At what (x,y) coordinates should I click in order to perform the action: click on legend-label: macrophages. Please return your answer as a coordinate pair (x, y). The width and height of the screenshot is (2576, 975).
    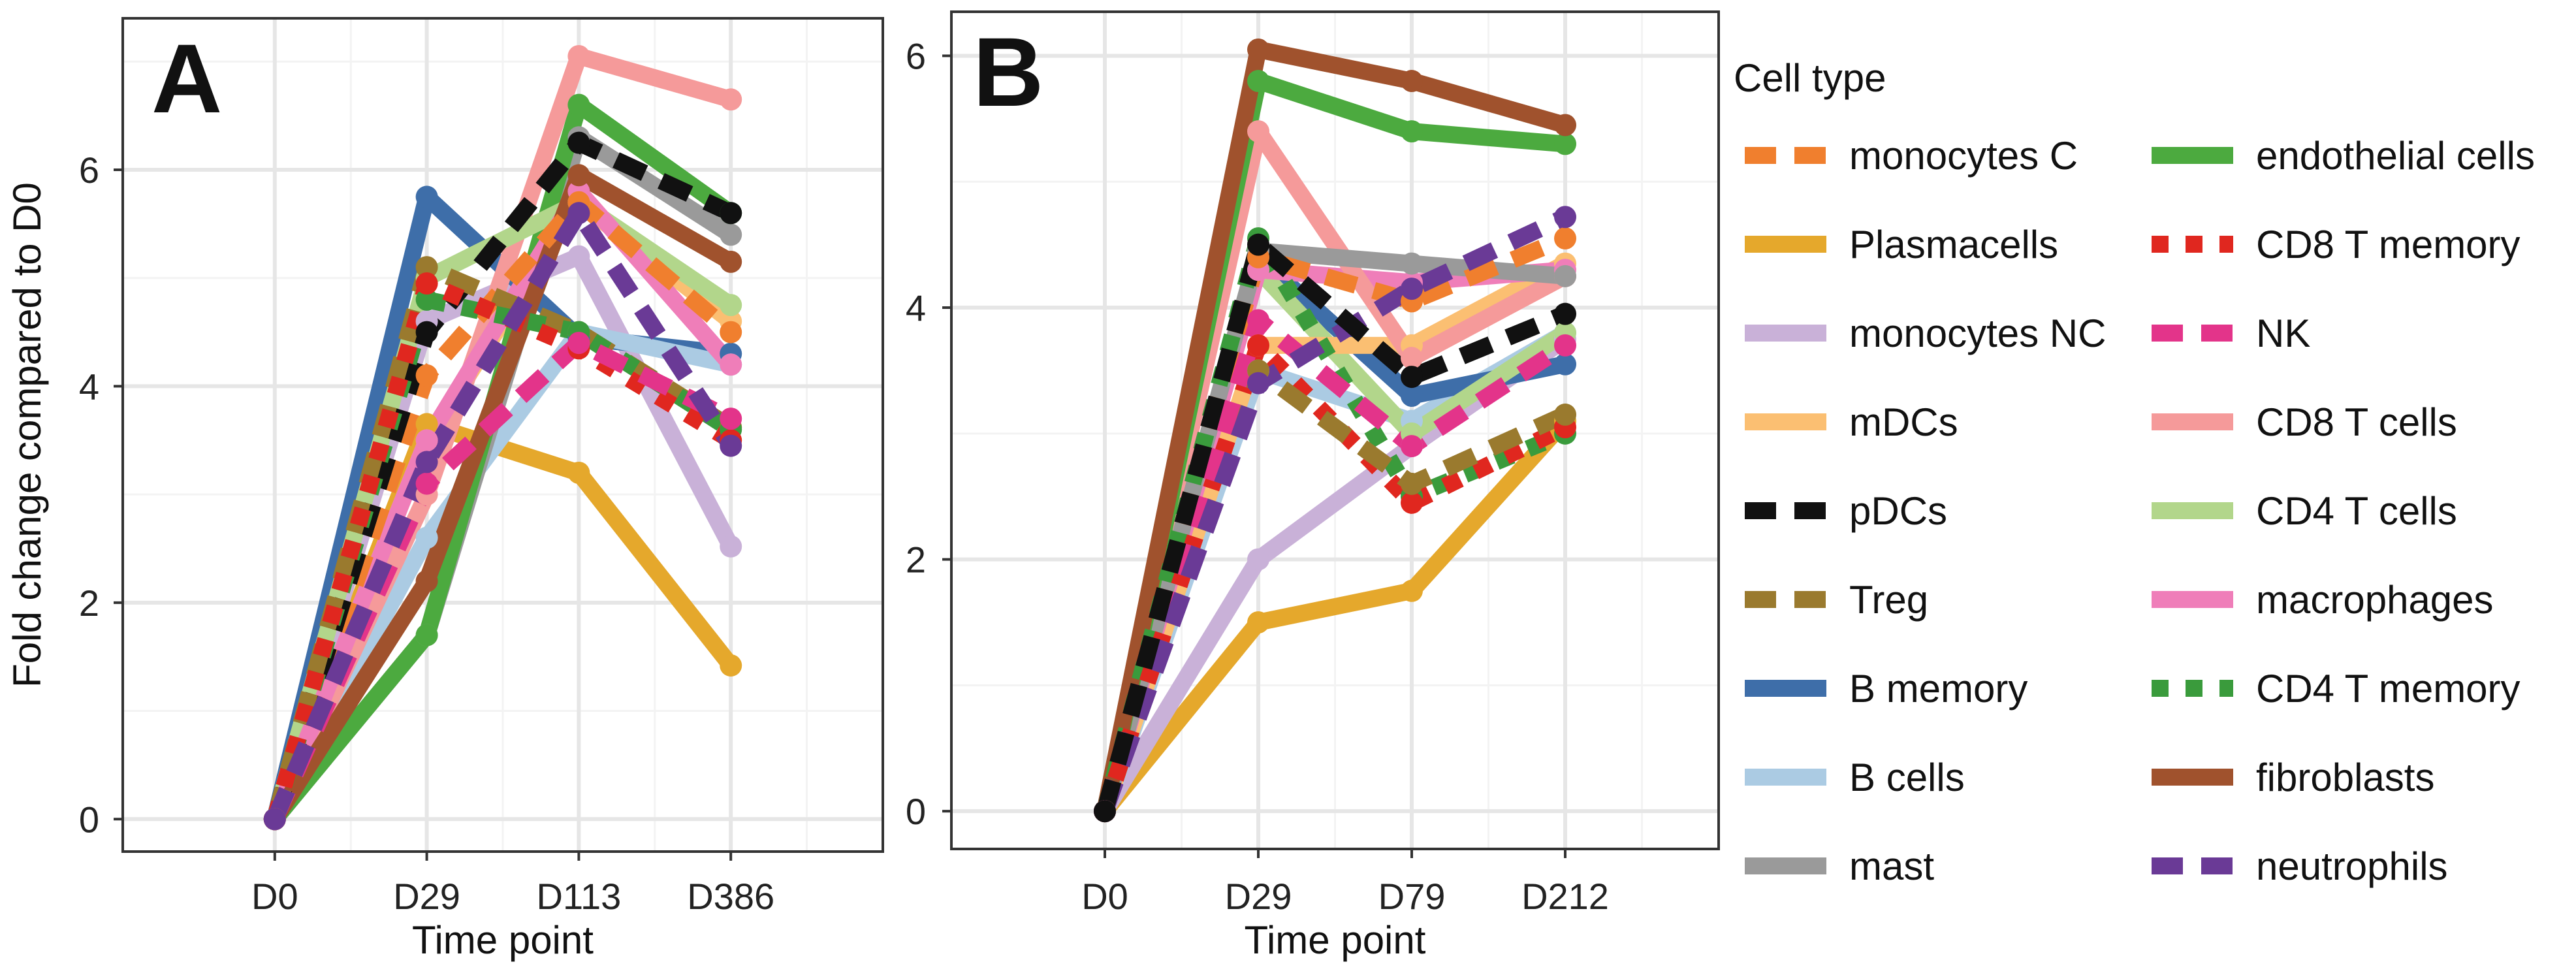
    Looking at the image, I should click on (2375, 600).